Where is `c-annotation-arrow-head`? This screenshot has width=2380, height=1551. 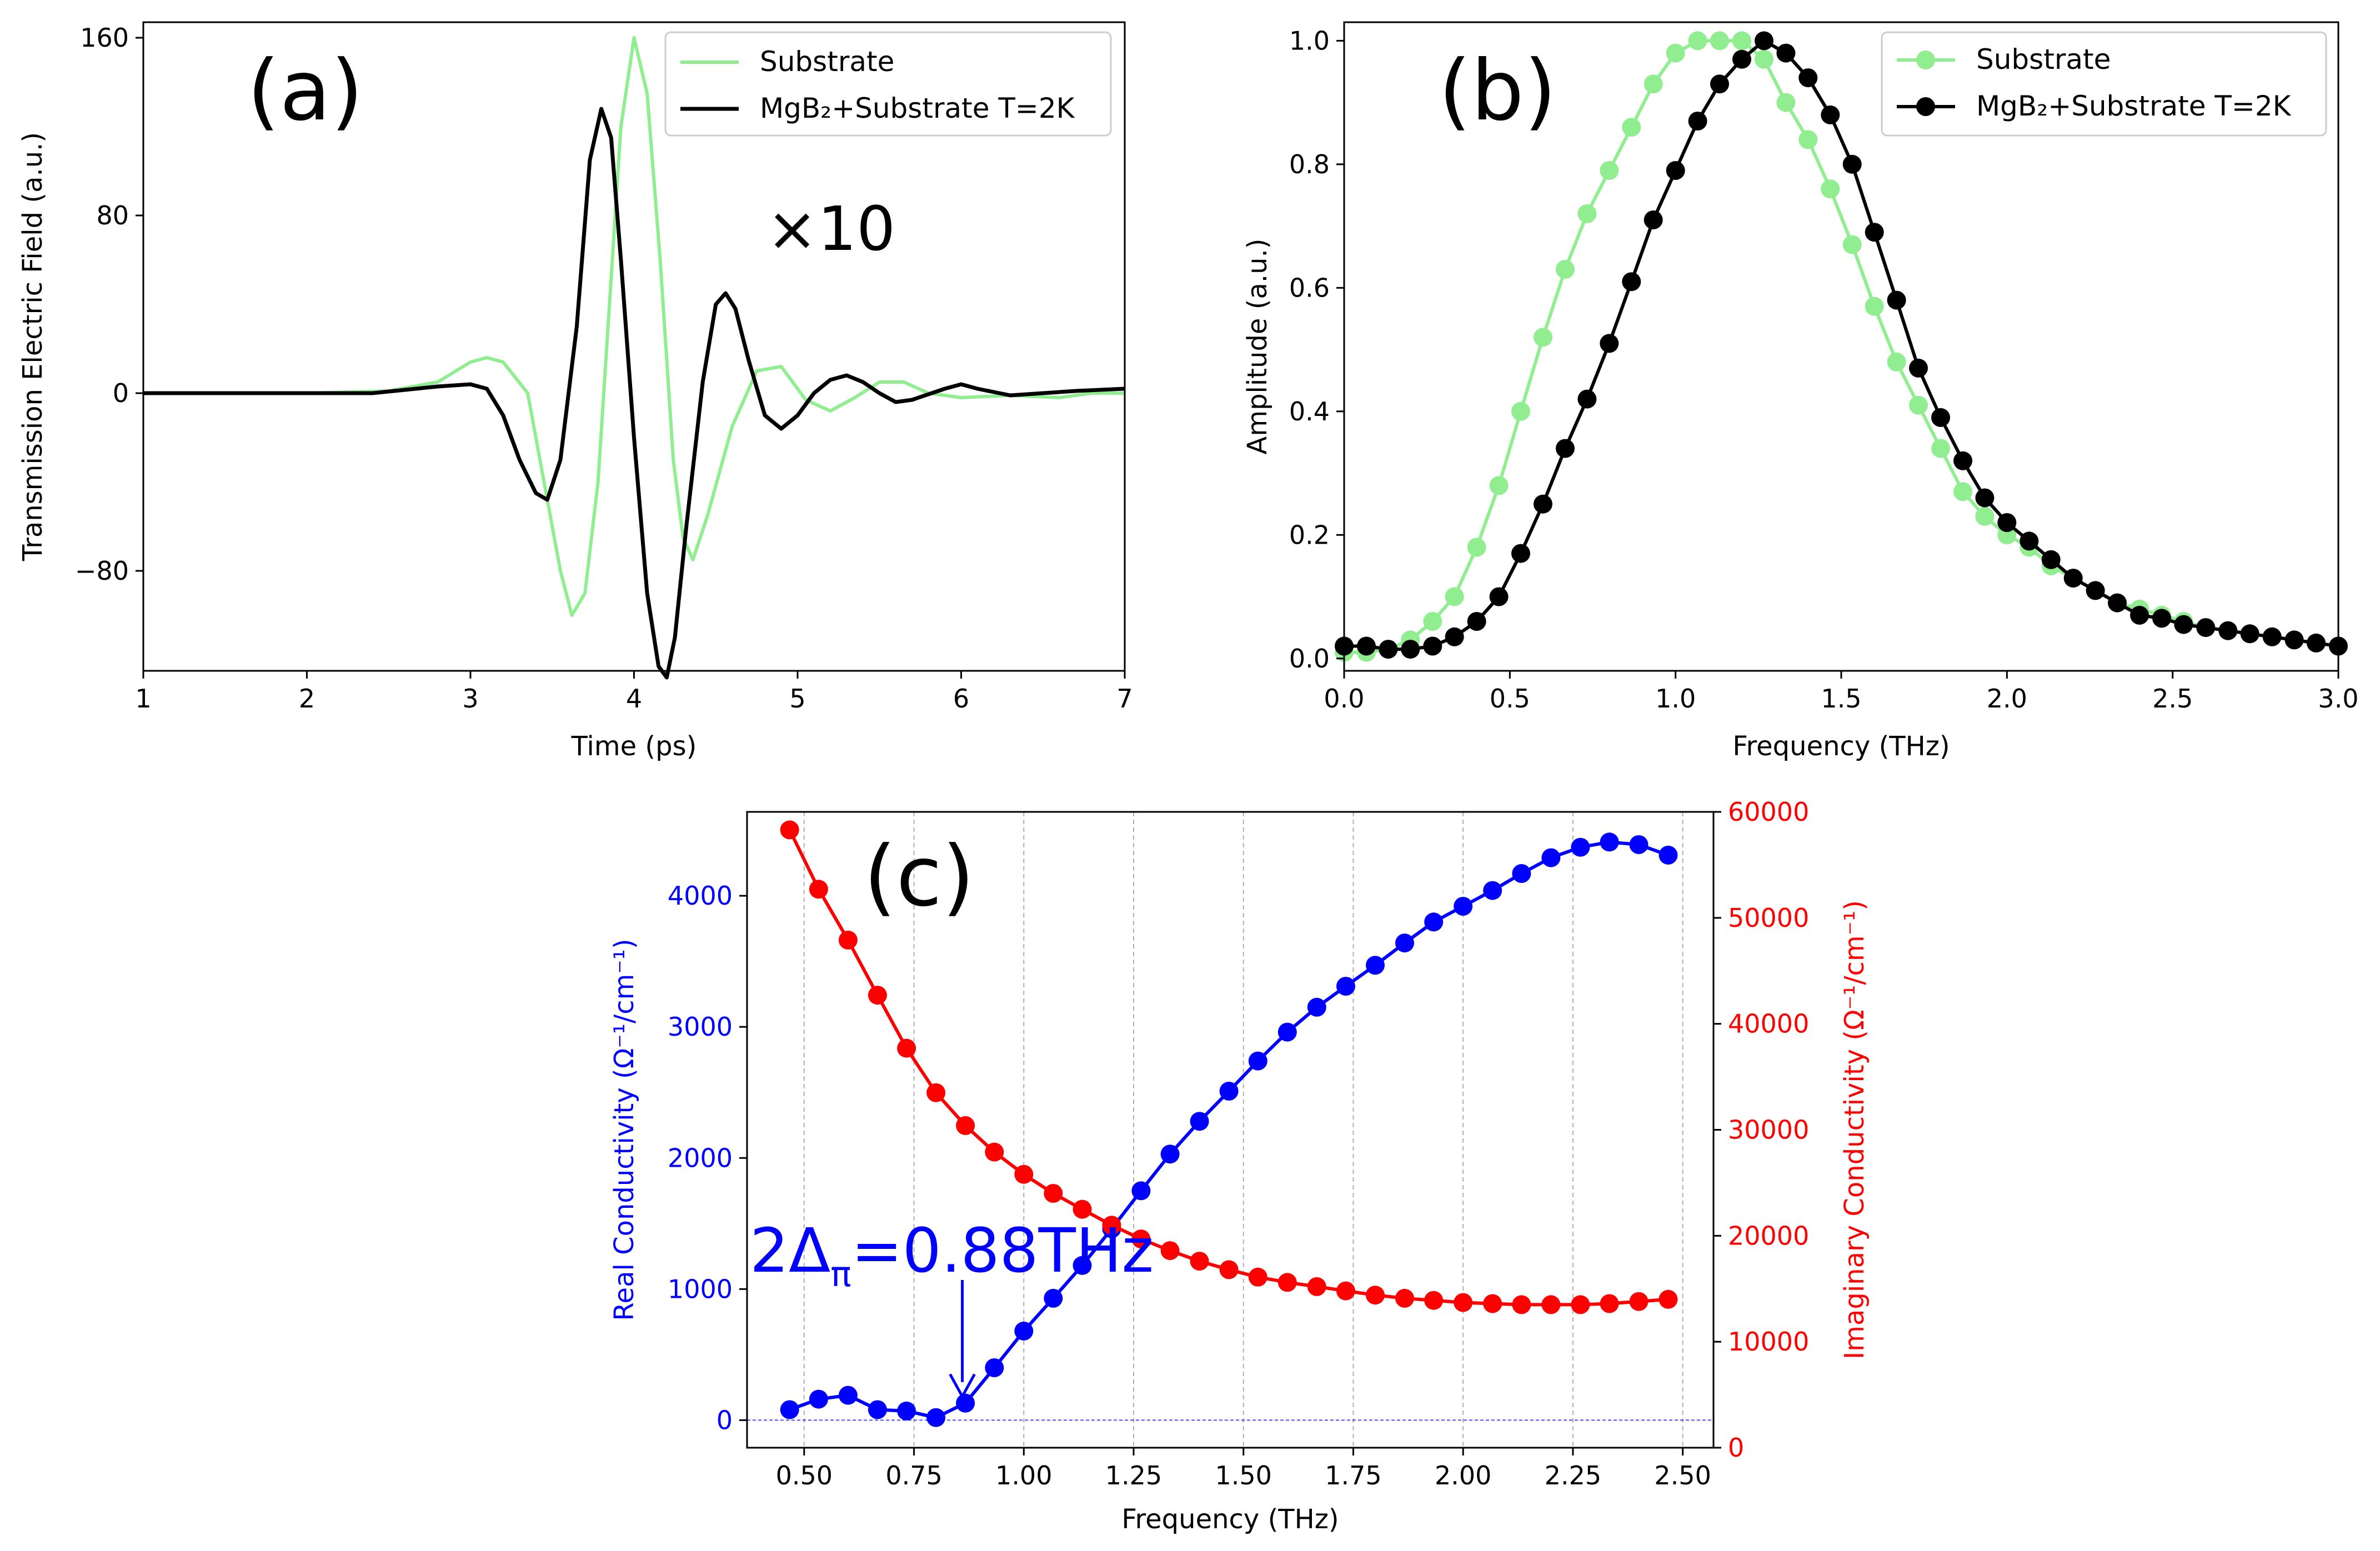 c-annotation-arrow-head is located at coordinates (962, 1386).